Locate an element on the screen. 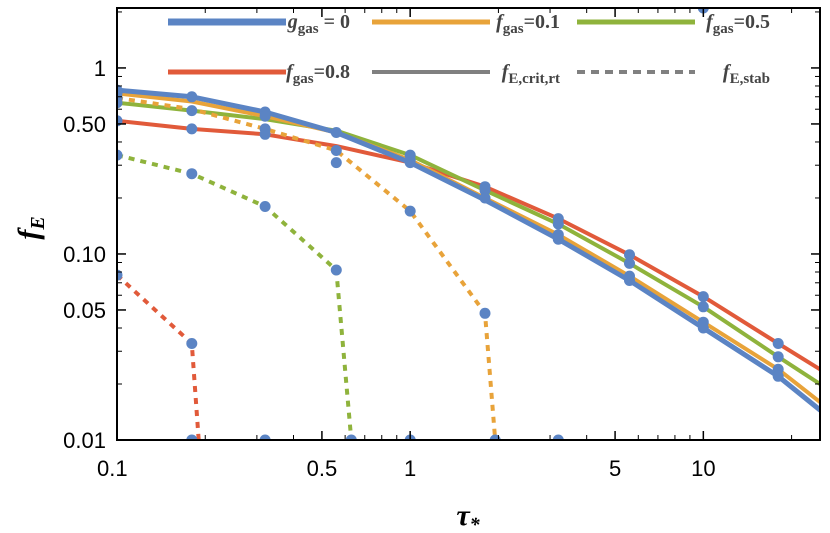 Image resolution: width=830 pixels, height=533 pixels. legend-label-rest: =0.1 is located at coordinates (542, 22).